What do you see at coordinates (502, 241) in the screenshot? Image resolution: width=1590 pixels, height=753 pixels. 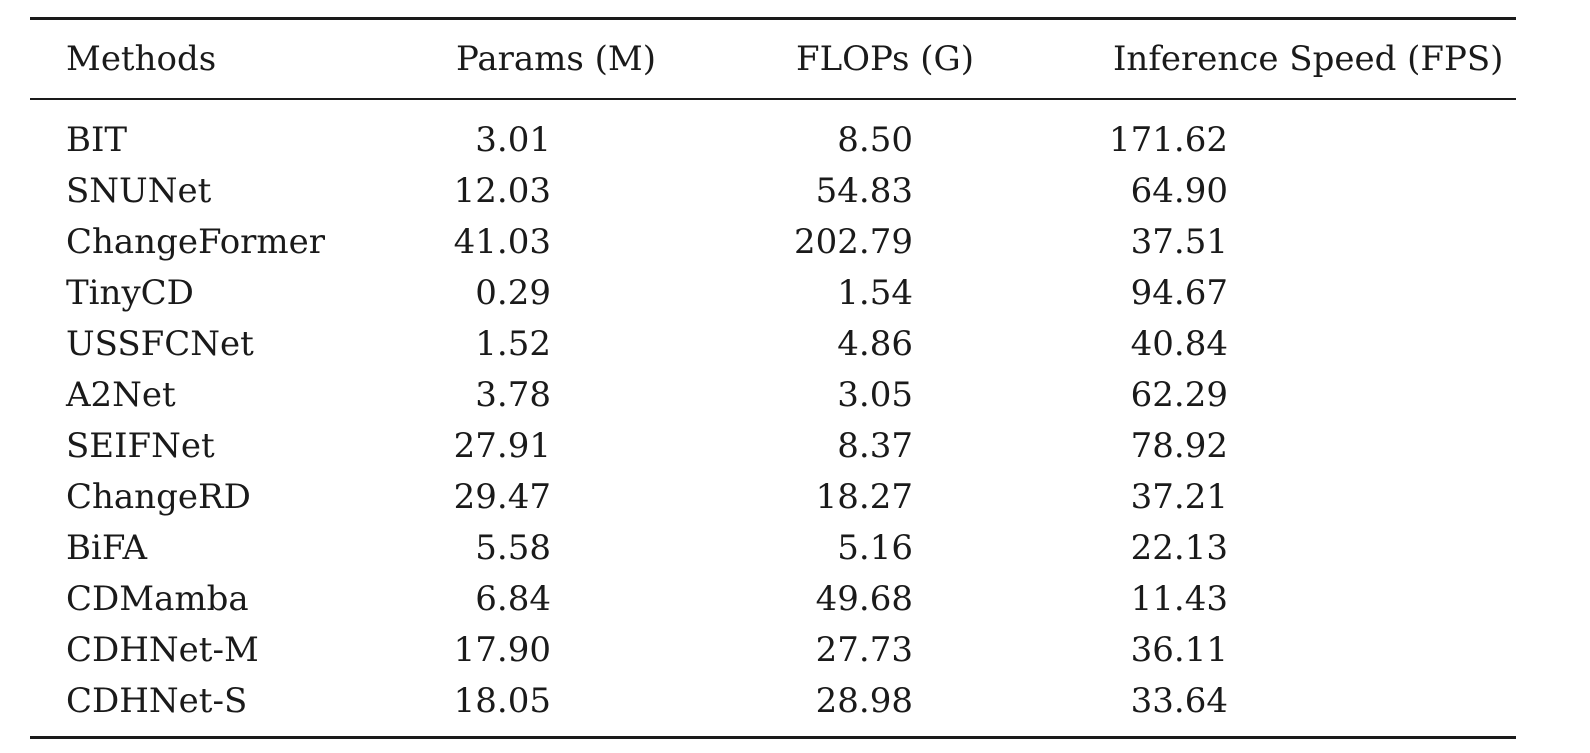 I see `params-cell: 41.03` at bounding box center [502, 241].